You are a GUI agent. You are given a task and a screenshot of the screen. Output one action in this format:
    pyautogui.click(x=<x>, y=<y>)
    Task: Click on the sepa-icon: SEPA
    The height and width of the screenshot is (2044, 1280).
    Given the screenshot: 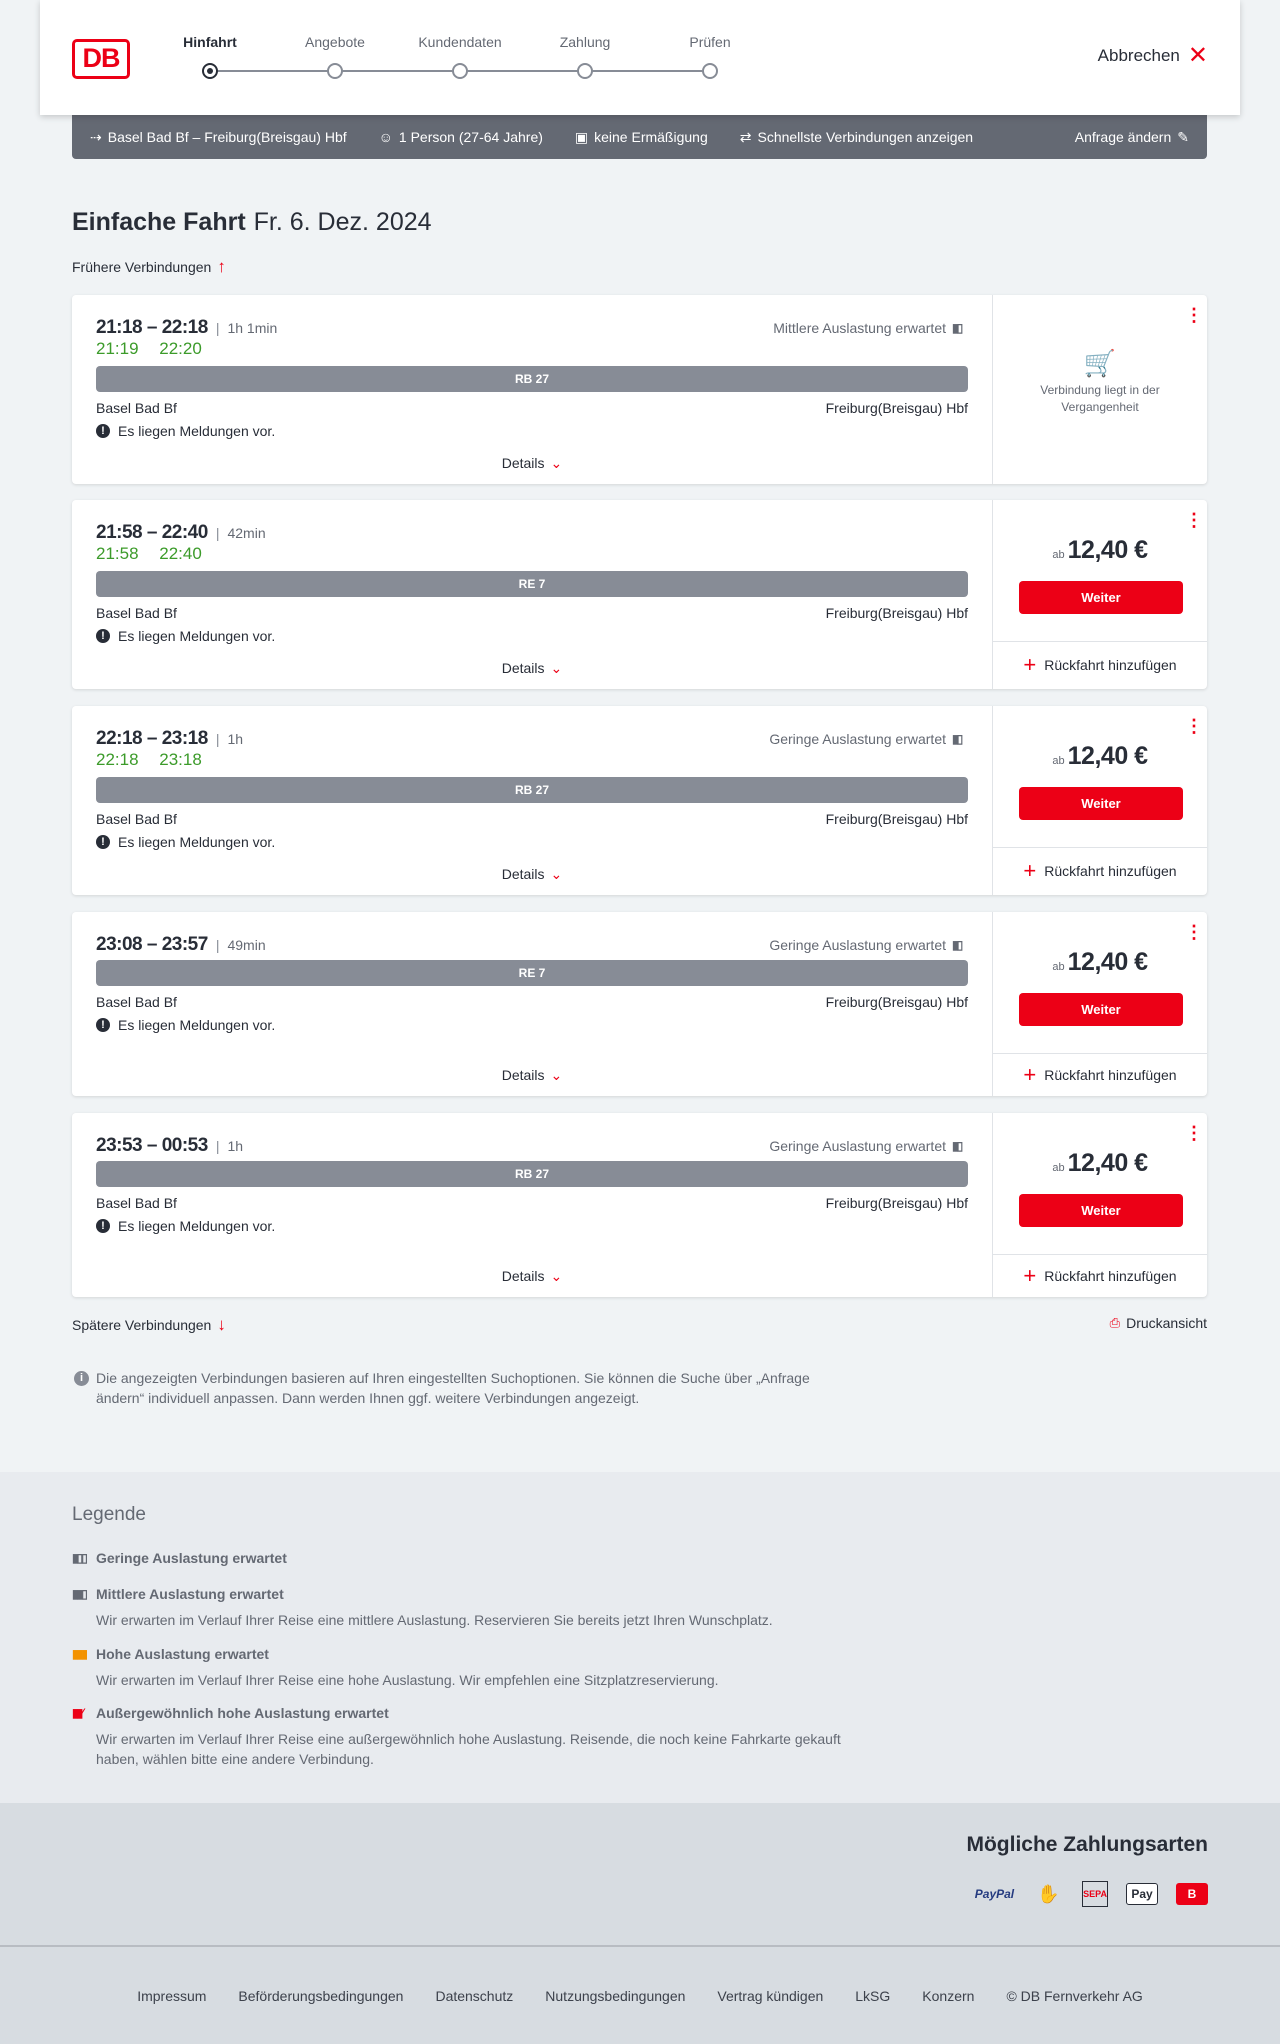 What is the action you would take?
    pyautogui.click(x=1095, y=1894)
    